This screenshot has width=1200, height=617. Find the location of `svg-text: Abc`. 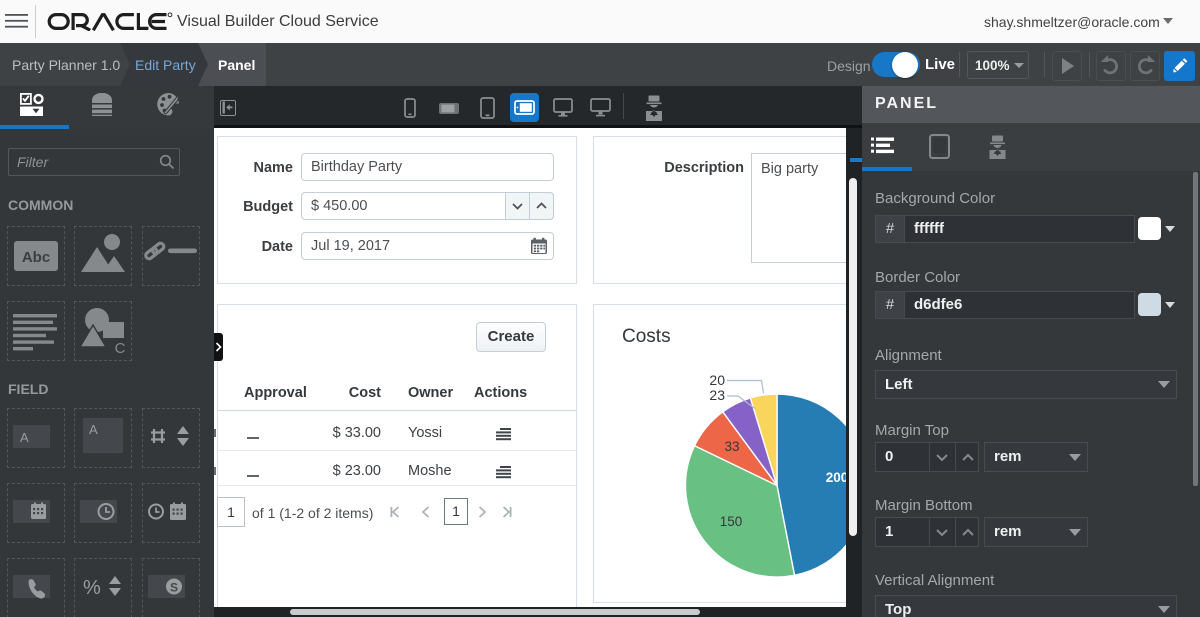

svg-text: Abc is located at coordinates (35, 257).